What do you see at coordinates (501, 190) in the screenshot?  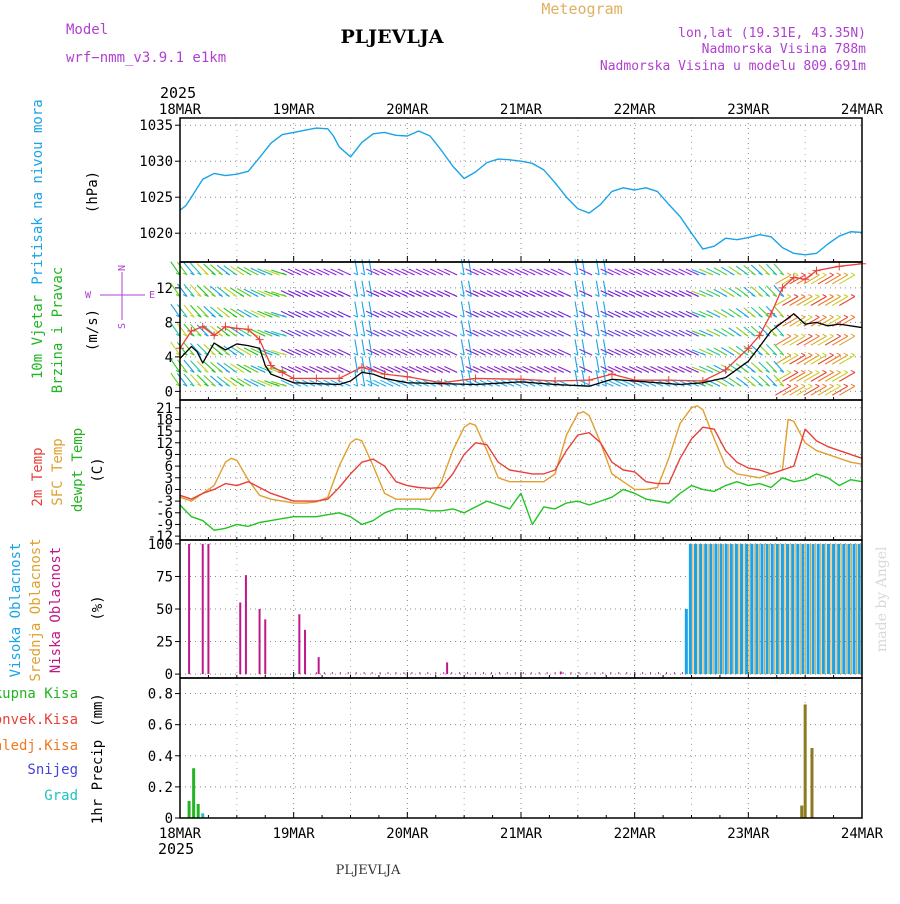 I see `panel-0: 1020 1025 1030 1035` at bounding box center [501, 190].